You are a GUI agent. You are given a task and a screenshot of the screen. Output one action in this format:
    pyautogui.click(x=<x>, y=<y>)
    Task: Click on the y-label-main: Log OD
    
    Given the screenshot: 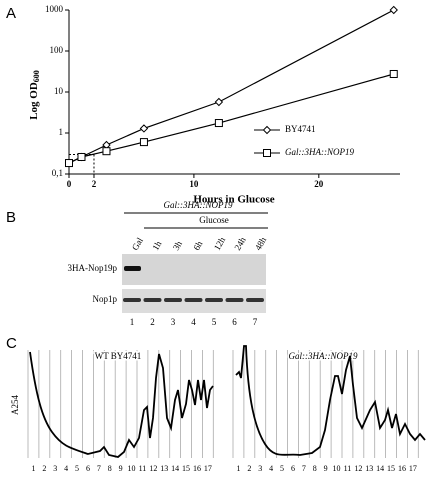 What is the action you would take?
    pyautogui.click(x=34, y=101)
    